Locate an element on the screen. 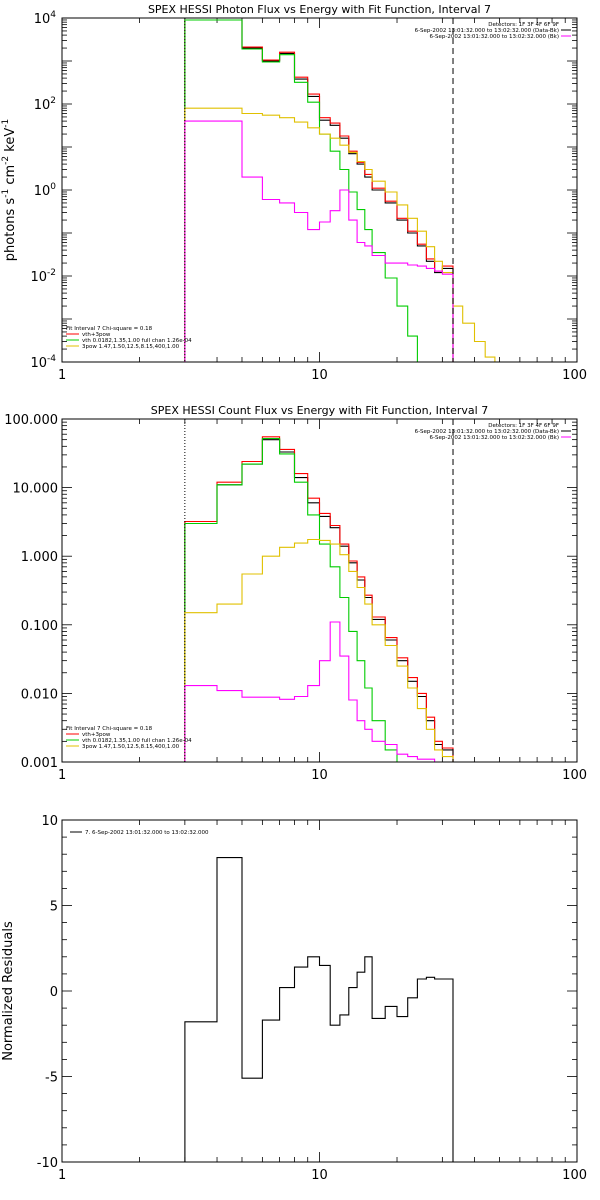 Image resolution: width=600 pixels, height=1200 pixels. y-tick-label: 1.000 is located at coordinates (39, 557).